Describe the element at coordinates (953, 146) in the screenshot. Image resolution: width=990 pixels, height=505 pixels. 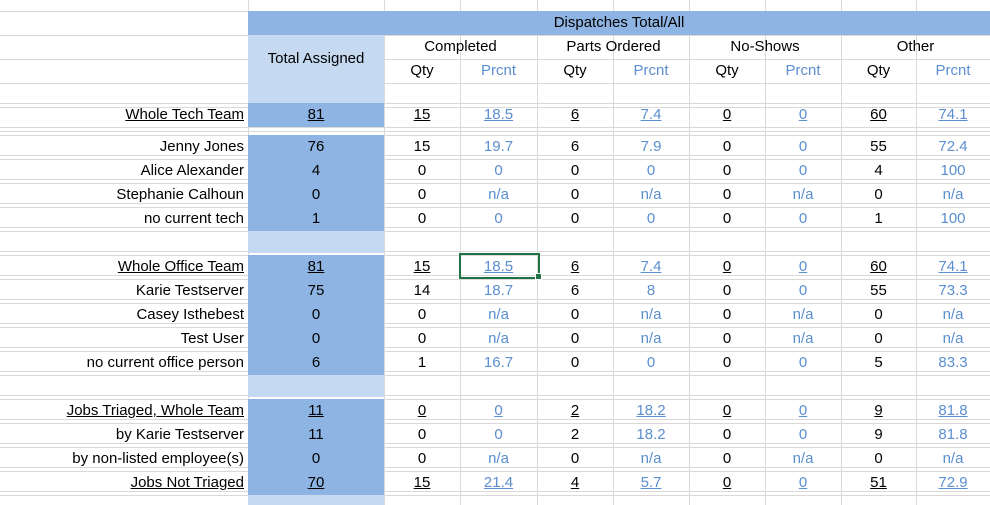
I see `percent-cell: 72.4` at that location.